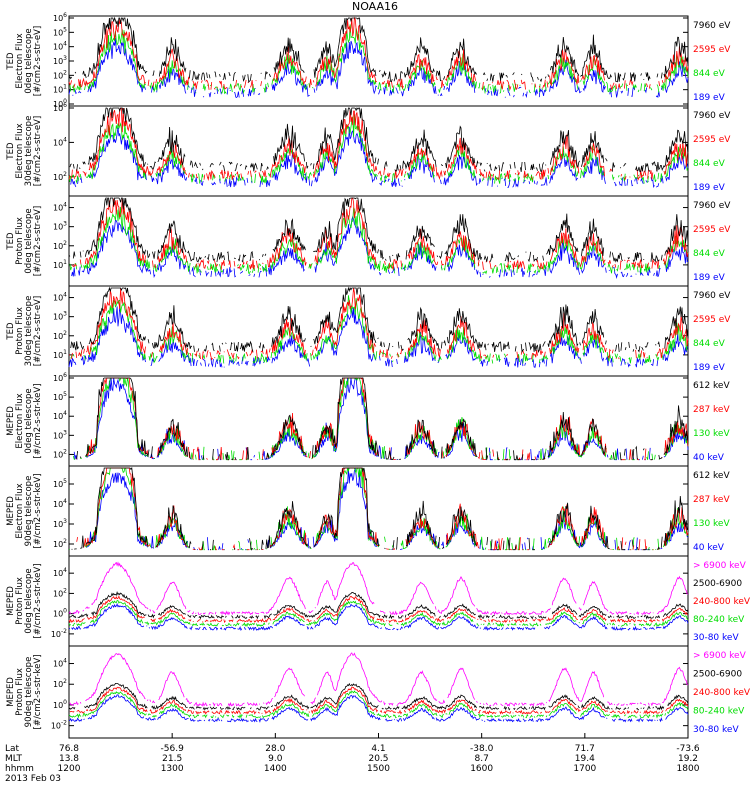 Image resolution: width=750 pixels, height=800 pixels. Describe the element at coordinates (275, 769) in the screenshot. I see `x-tick-hhmm: 1400` at that location.